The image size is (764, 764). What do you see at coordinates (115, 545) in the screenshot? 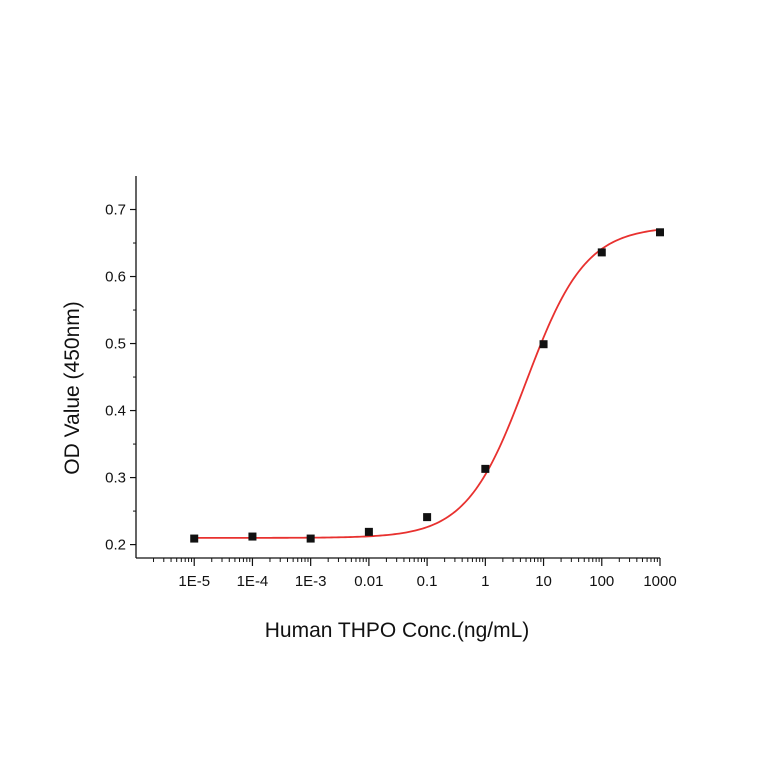
I see `y-tick-label: 0.2` at bounding box center [115, 545].